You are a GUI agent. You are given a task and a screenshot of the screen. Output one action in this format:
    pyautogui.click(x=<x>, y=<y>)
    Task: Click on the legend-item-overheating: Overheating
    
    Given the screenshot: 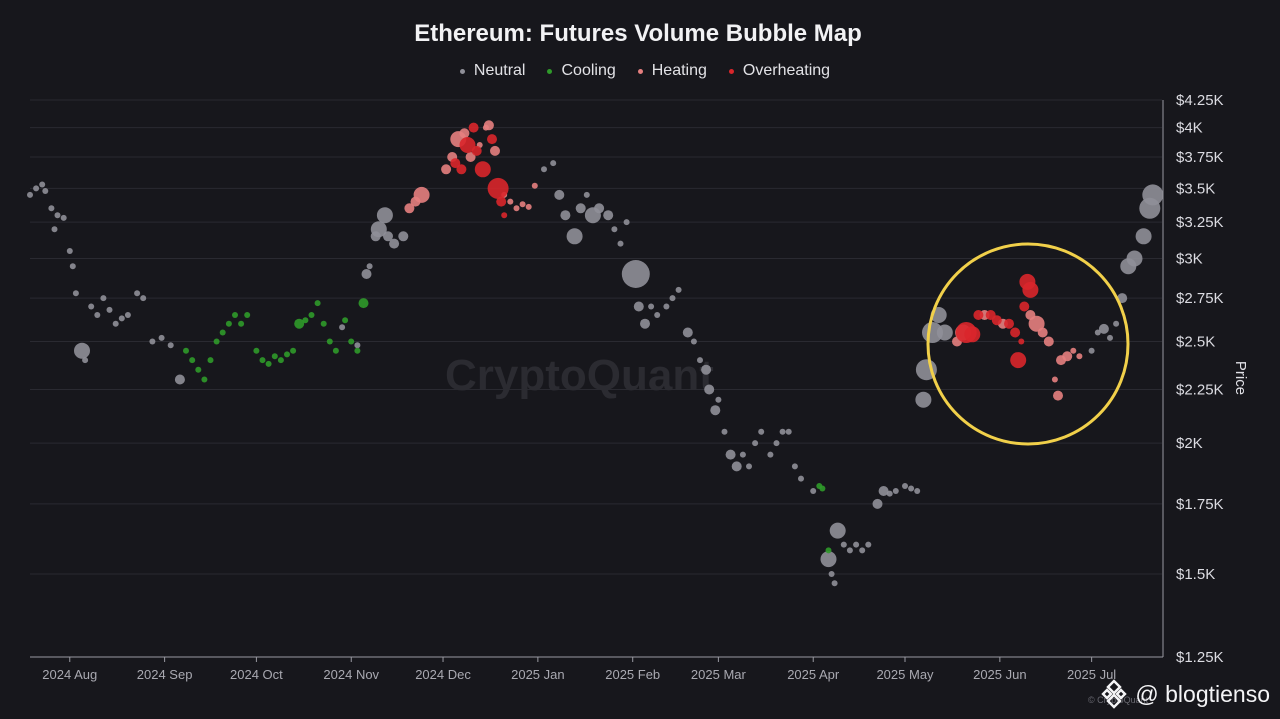 What is the action you would take?
    pyautogui.click(x=779, y=71)
    